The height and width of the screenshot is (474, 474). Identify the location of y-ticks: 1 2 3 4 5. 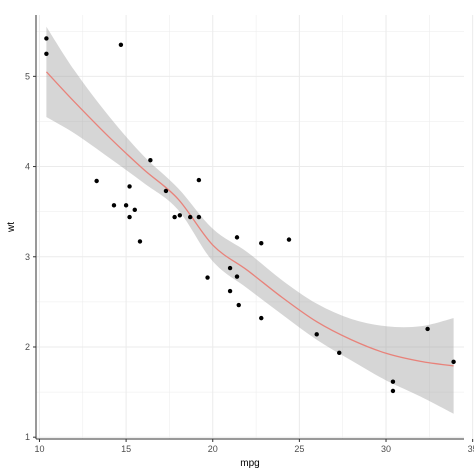
(30, 256).